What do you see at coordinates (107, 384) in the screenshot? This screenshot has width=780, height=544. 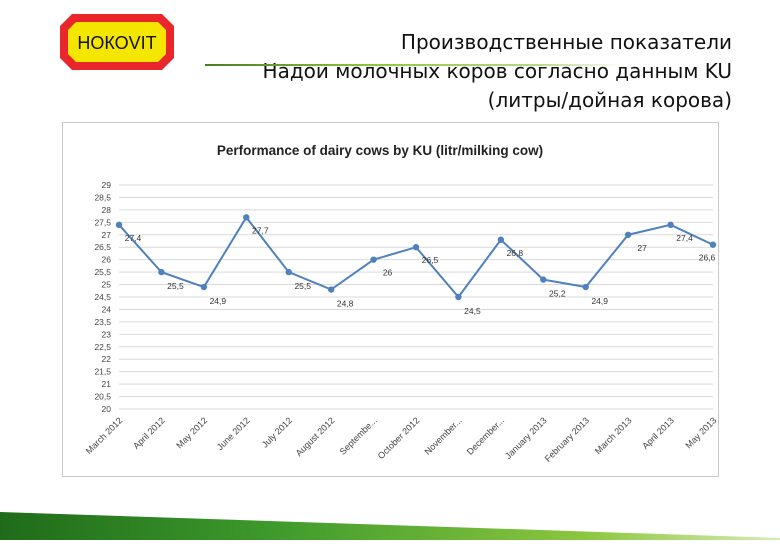 I see `y-tick-label: 21` at bounding box center [107, 384].